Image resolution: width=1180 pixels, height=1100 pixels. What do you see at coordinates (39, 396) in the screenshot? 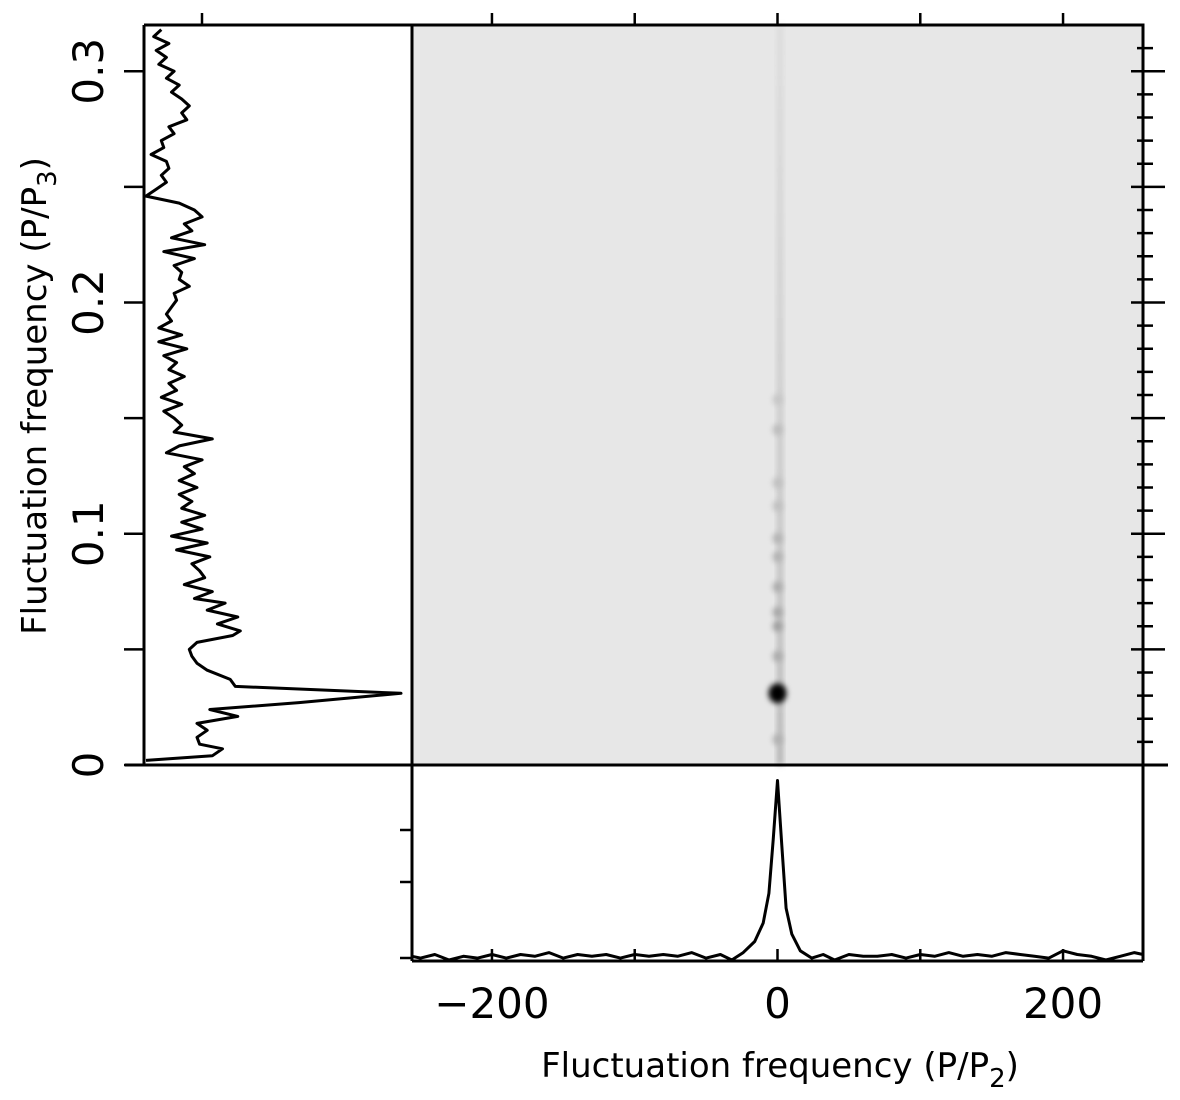
I see `y-axis-title: Fluctuation frequency (P/P3)` at bounding box center [39, 396].